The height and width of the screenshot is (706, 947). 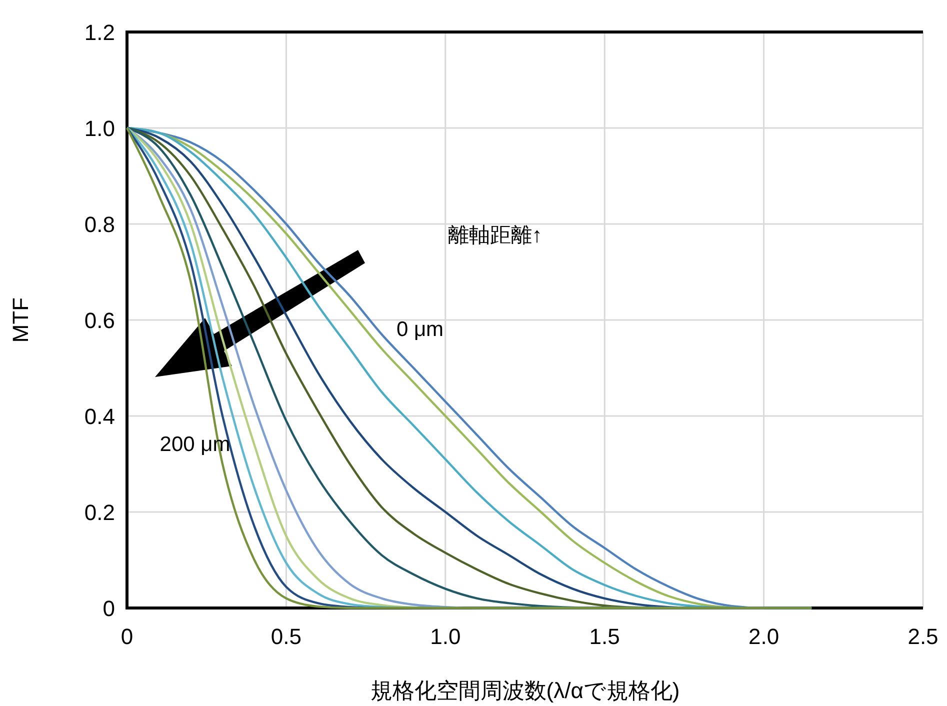 I want to click on y-tick-label: 1.0, so click(x=99, y=128).